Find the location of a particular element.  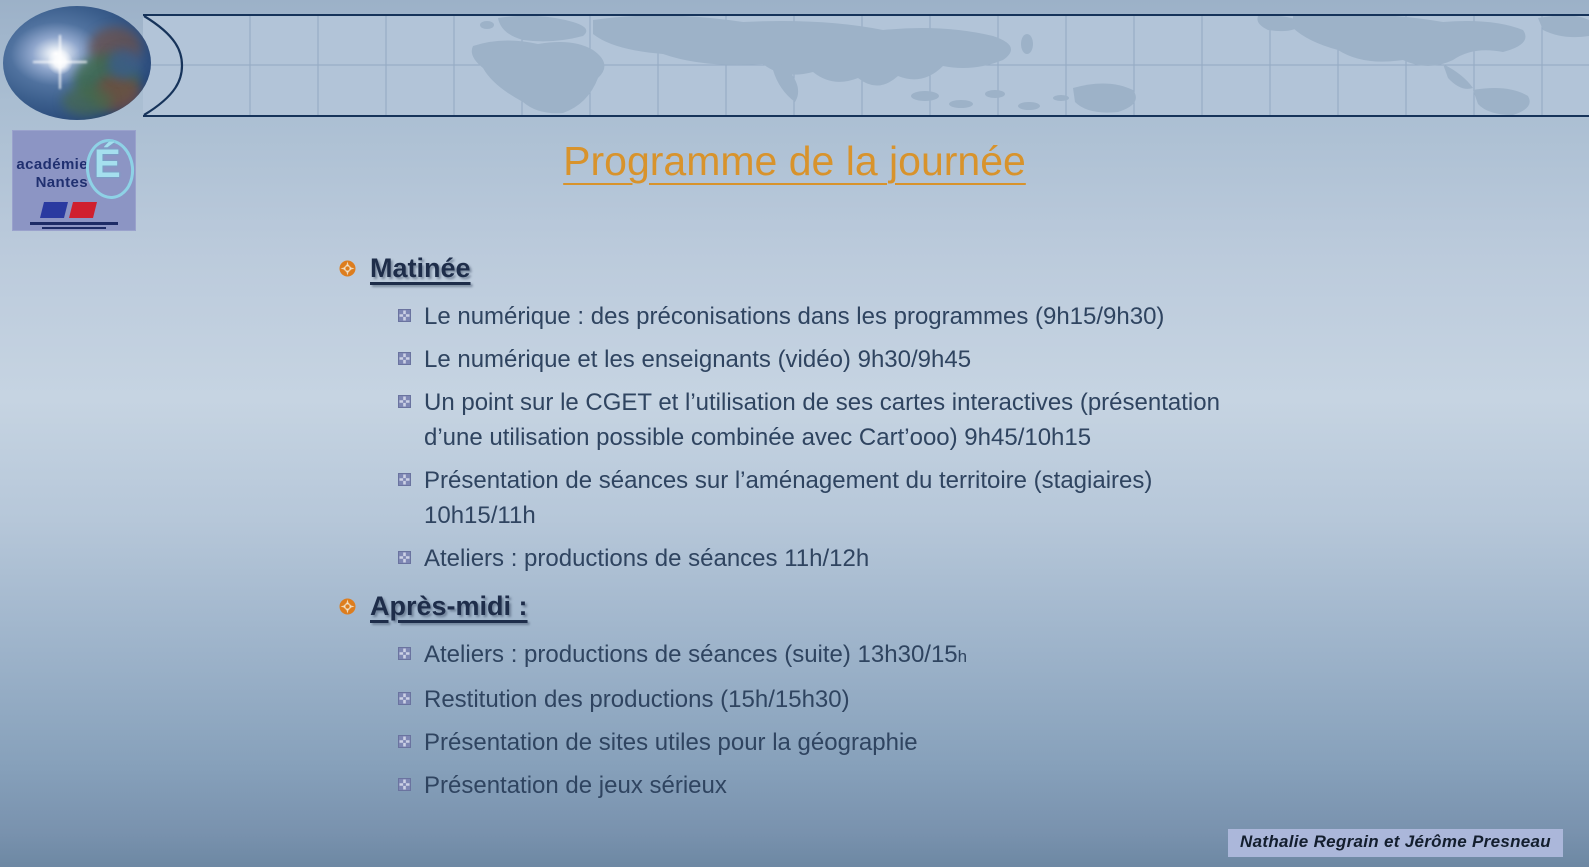

footer-credit-text: Nathalie Regrain et Jérôme Presneau is located at coordinates (1395, 841).